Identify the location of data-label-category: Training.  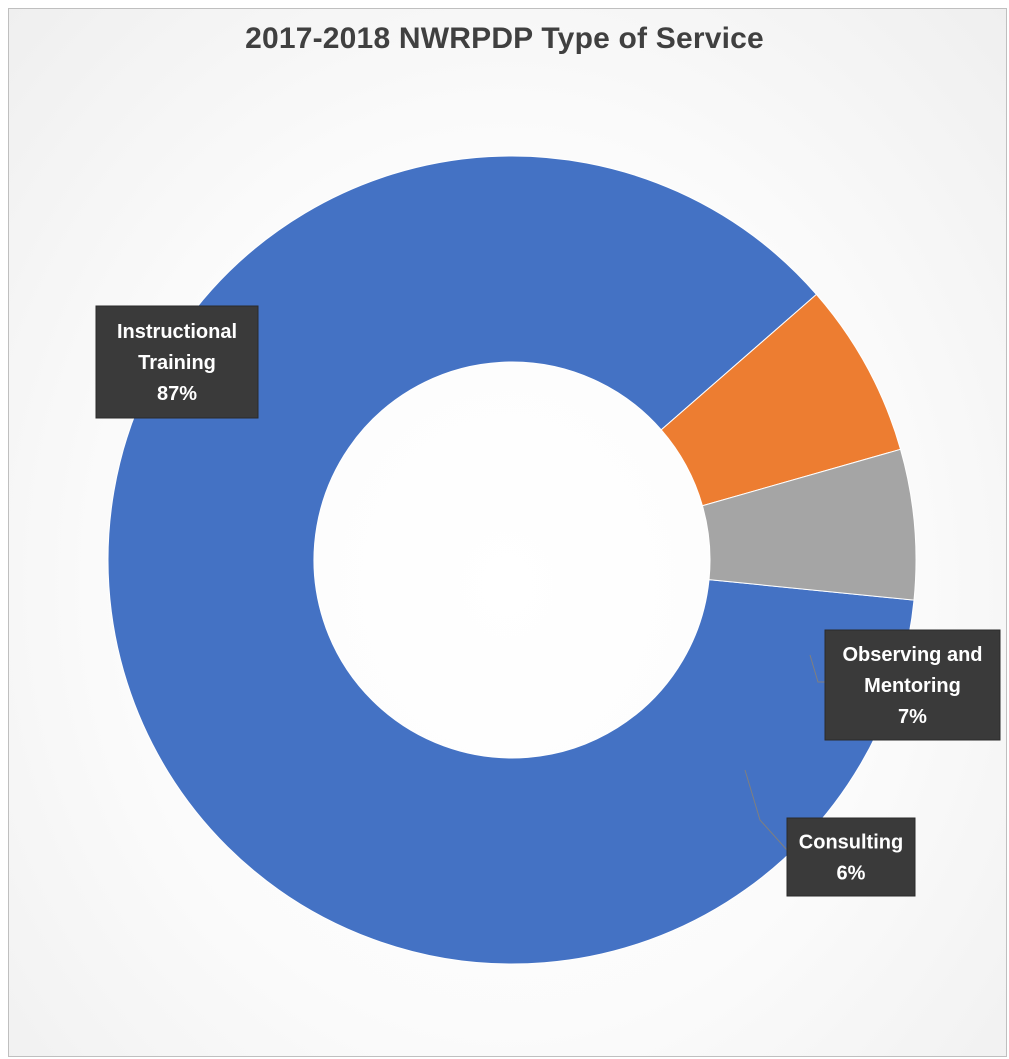
(177, 363).